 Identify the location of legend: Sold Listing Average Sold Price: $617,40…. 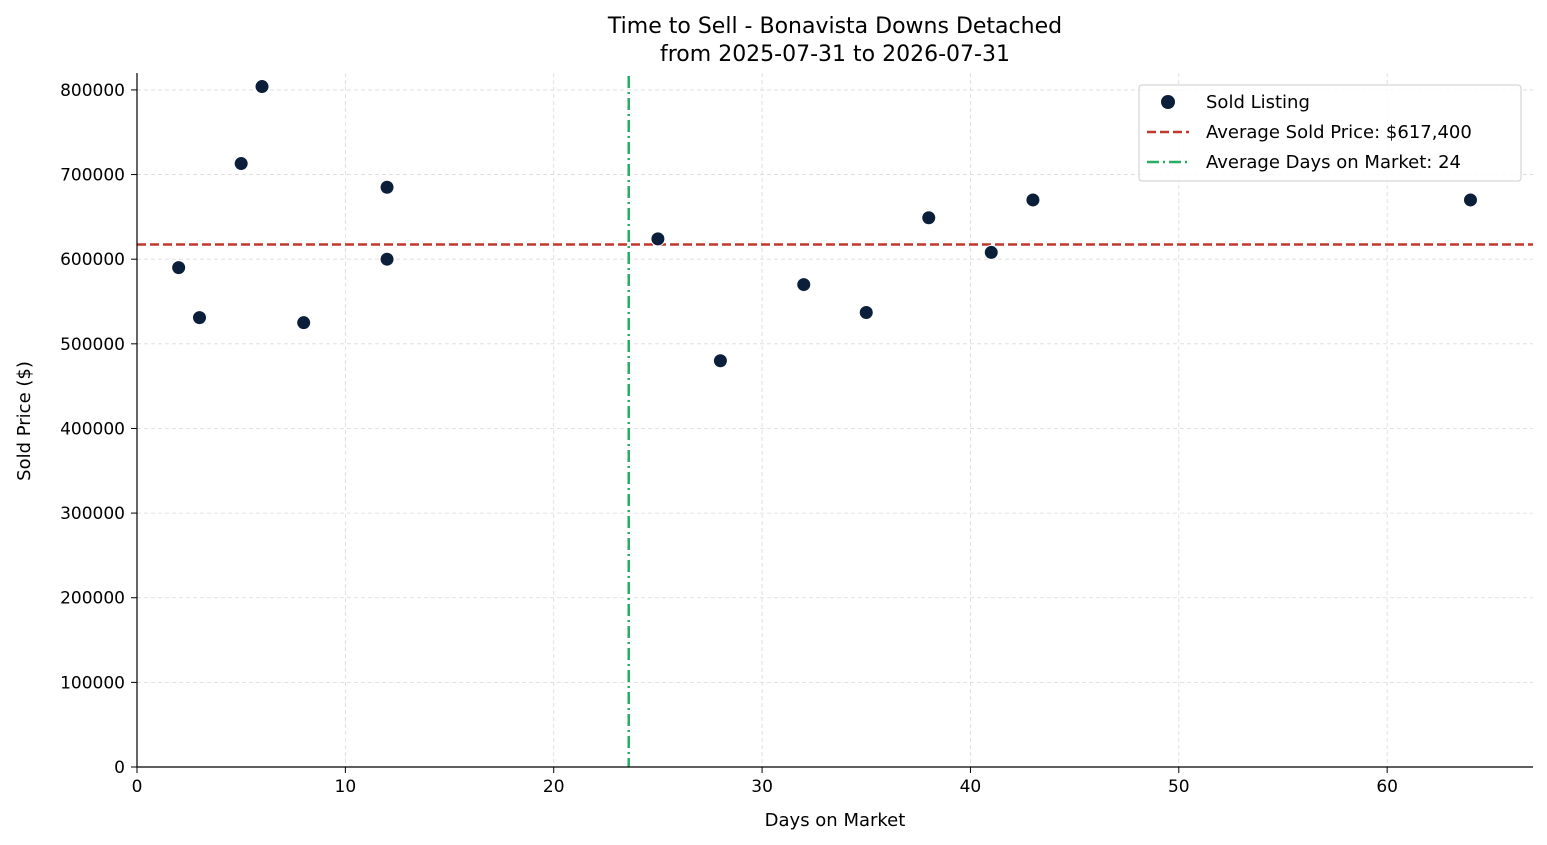
(1330, 133).